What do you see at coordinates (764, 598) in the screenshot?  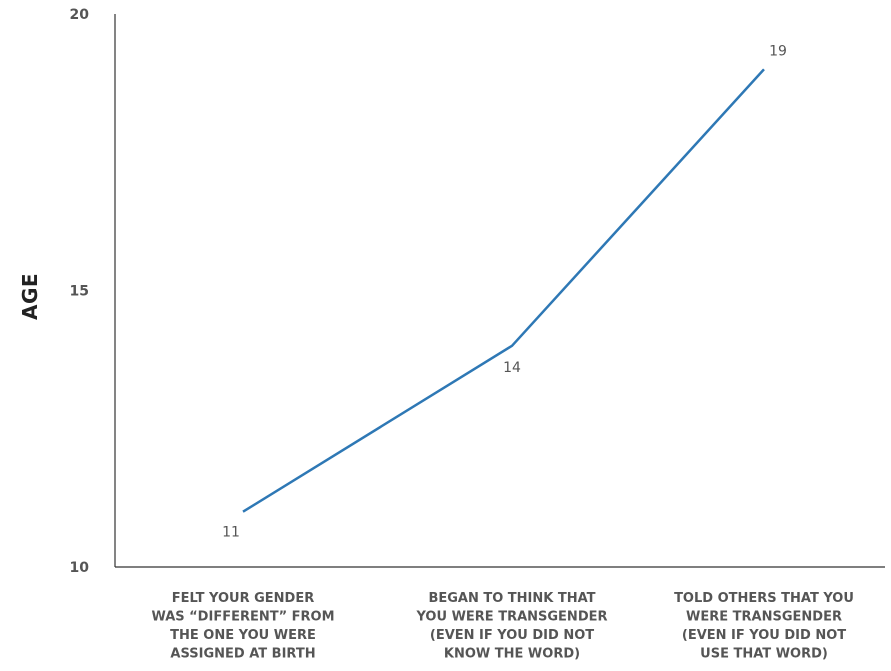 I see `x-category-label-line: TOLD OTHERS THAT YOU` at bounding box center [764, 598].